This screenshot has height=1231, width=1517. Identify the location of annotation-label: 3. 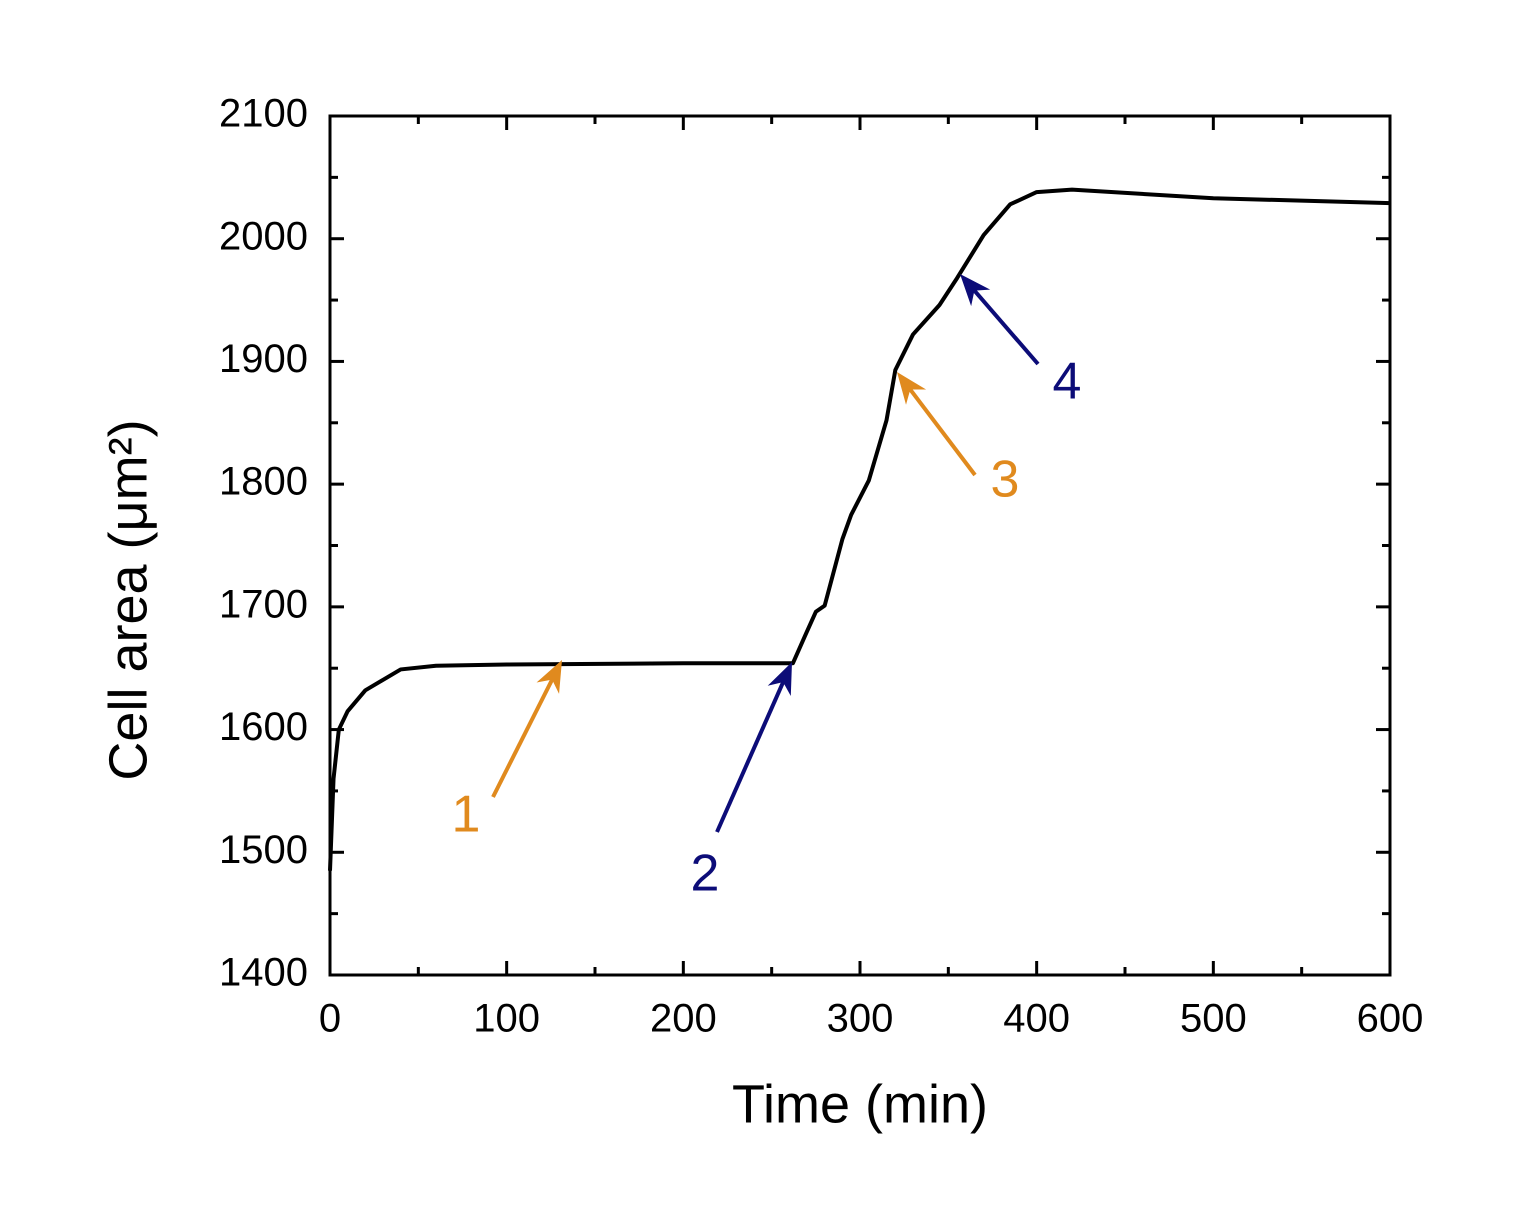
(1005, 480).